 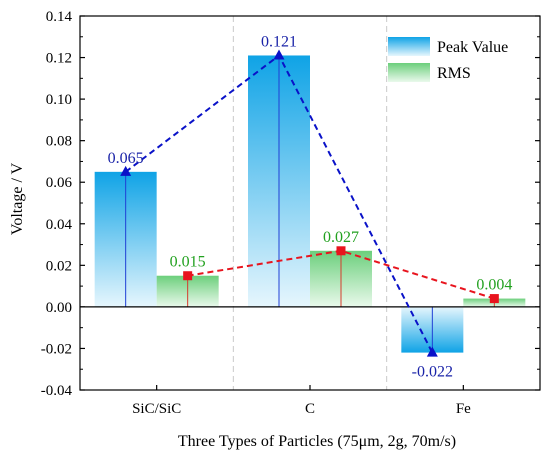 What do you see at coordinates (341, 237) in the screenshot?
I see `data-label: 0.027` at bounding box center [341, 237].